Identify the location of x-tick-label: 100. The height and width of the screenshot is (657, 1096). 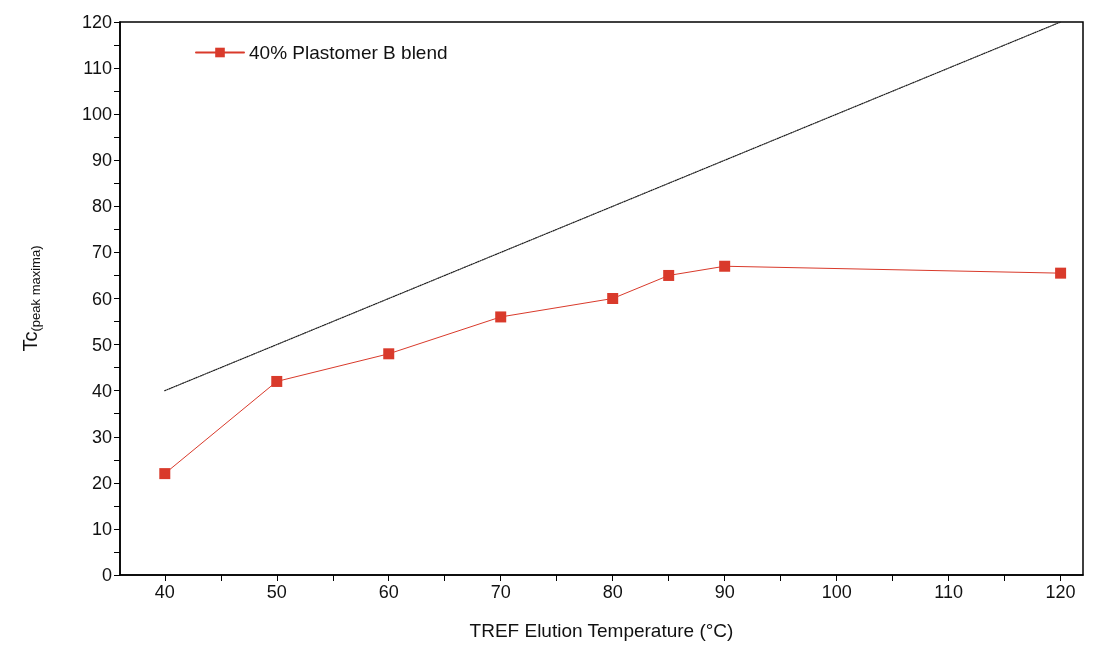
(836, 592).